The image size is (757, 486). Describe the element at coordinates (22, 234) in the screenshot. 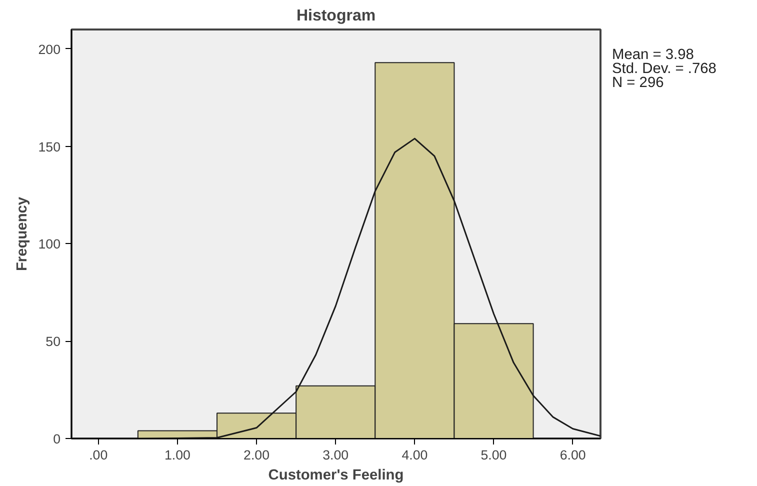

I see `y-axis-title: Frequency` at that location.